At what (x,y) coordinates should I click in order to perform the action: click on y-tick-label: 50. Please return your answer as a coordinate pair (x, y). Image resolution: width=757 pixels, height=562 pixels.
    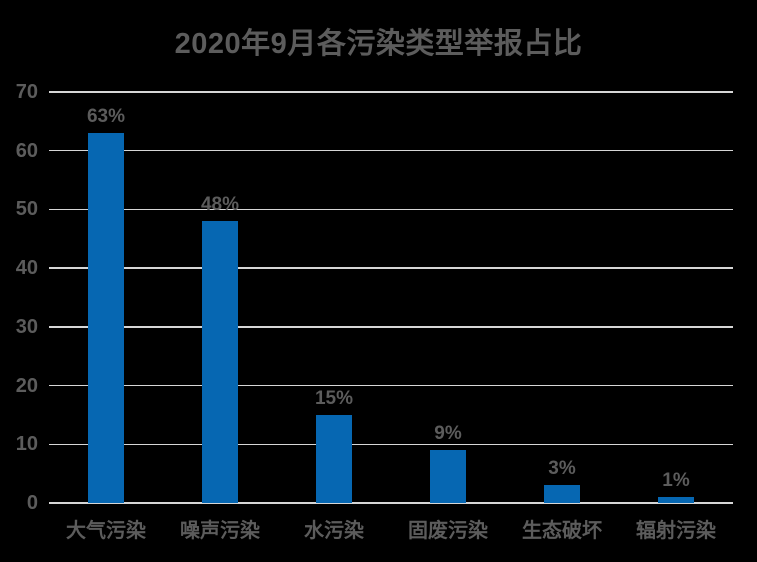
    Looking at the image, I should click on (26, 209).